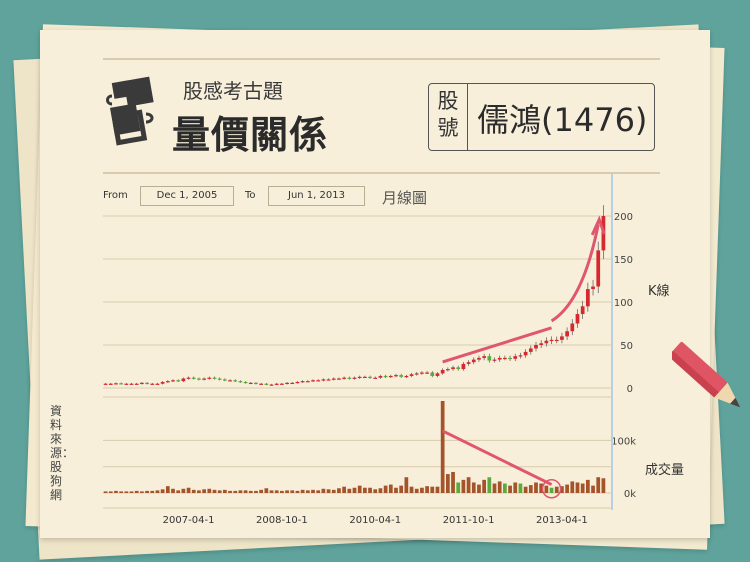 This screenshot has width=750, height=562. I want to click on x-tick-label: 2013-04-1, so click(562, 520).